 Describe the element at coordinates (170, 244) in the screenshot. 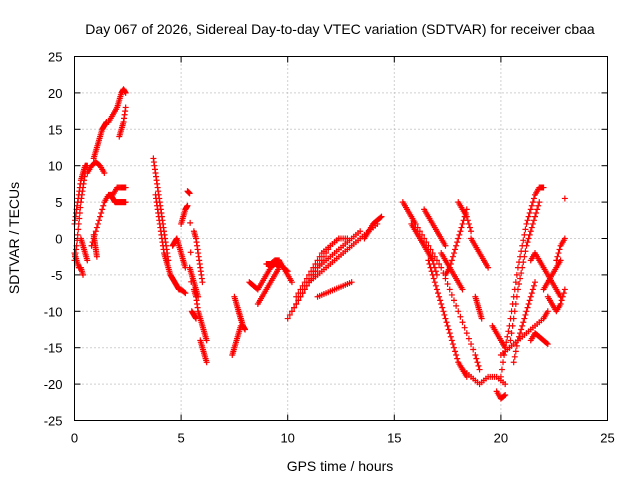

I see `series-arc-c2` at that location.